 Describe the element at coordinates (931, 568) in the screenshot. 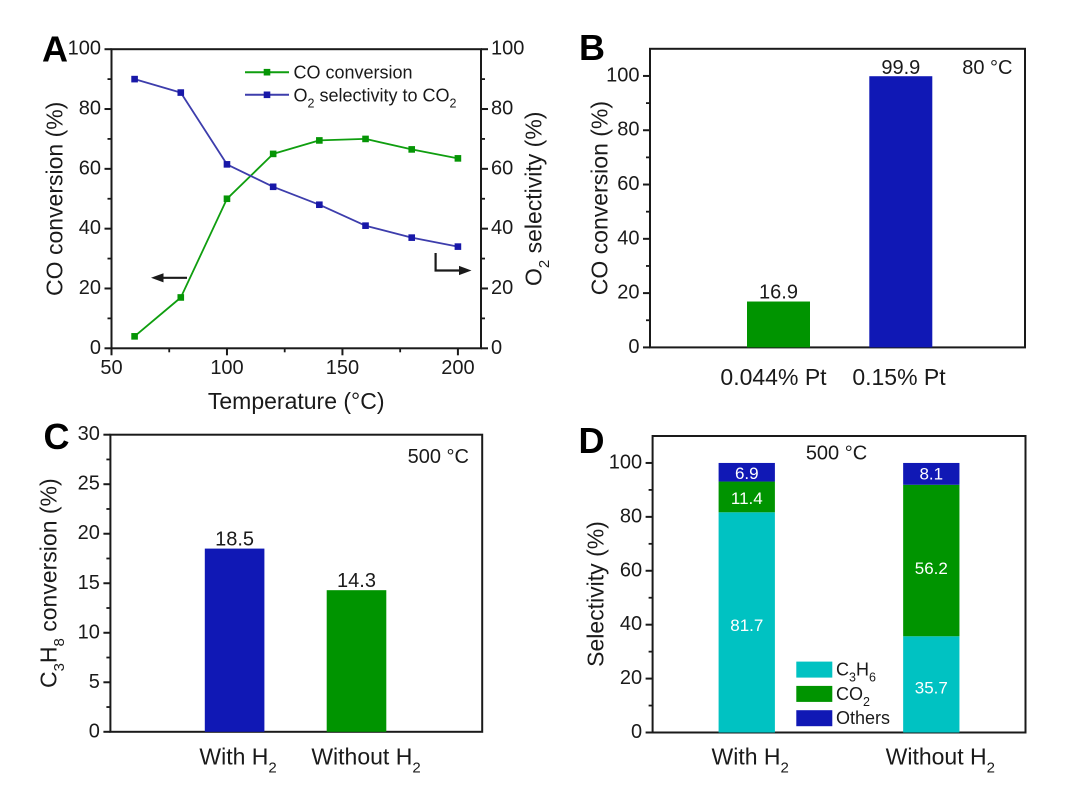

I see `svg-text: 56.2` at that location.